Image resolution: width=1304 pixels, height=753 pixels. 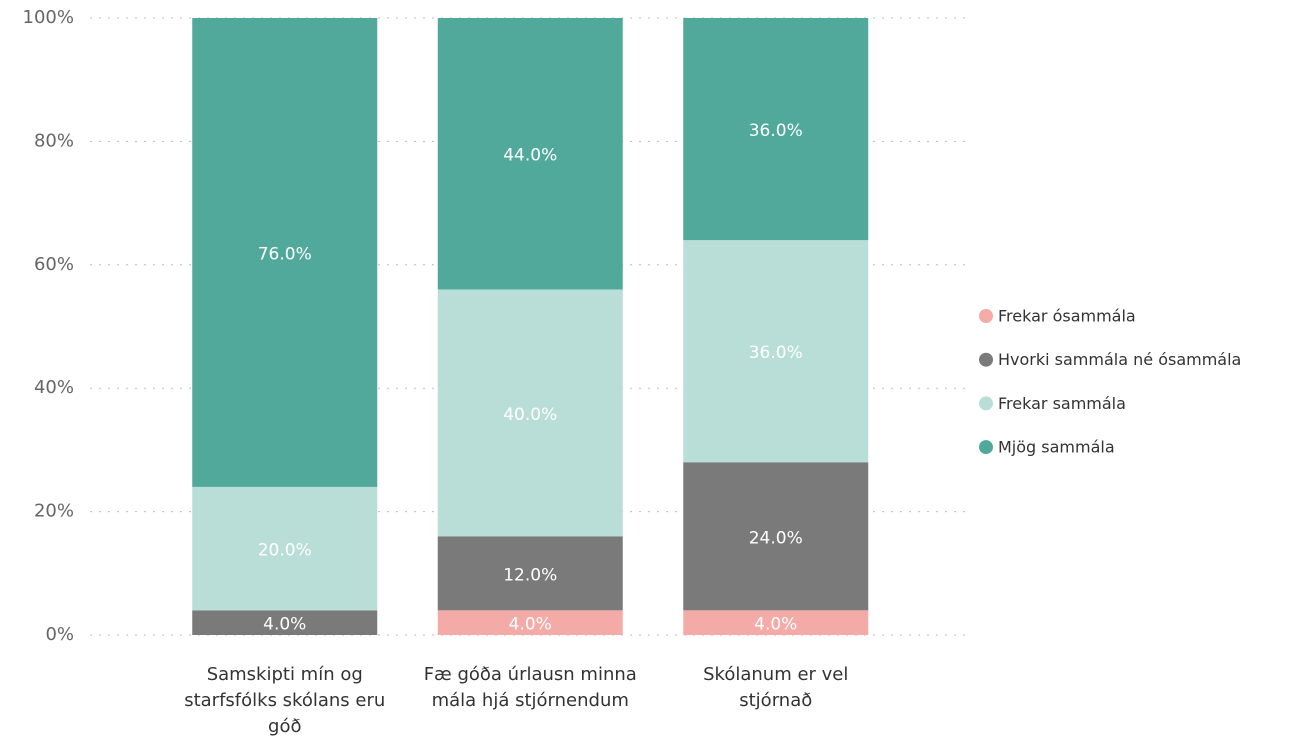 I want to click on data-label: 20.0%, so click(x=285, y=551).